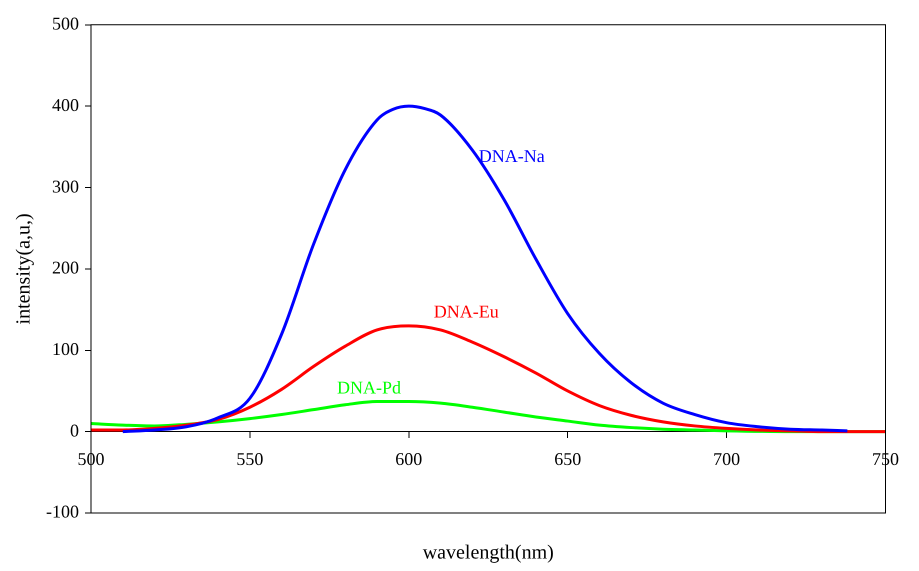 This screenshot has height=571, width=919. Describe the element at coordinates (65, 24) in the screenshot. I see `y-tick-label: 500` at that location.